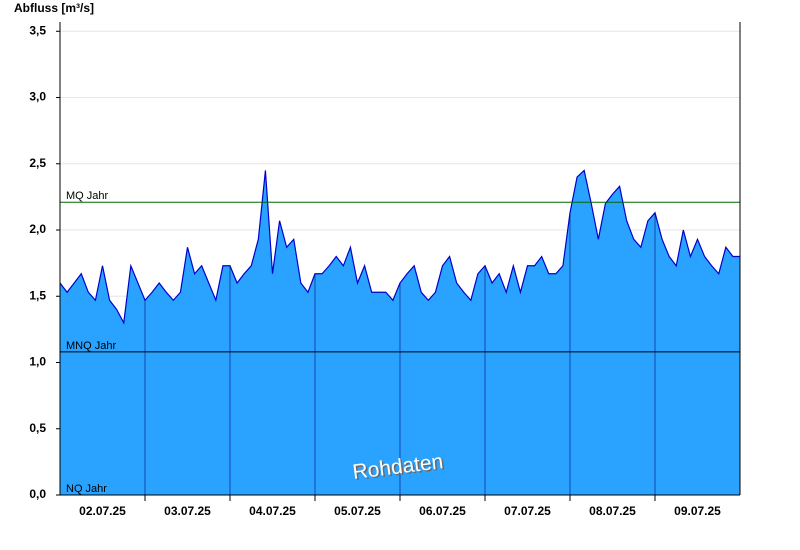 This screenshot has width=800, height=550. What do you see at coordinates (37, 163) in the screenshot?
I see `y-tick-label: 2,5` at bounding box center [37, 163].